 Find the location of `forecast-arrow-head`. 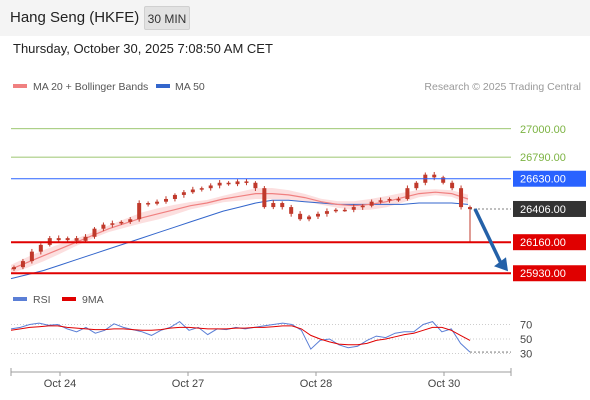

forecast-arrow-head is located at coordinates (501, 264).